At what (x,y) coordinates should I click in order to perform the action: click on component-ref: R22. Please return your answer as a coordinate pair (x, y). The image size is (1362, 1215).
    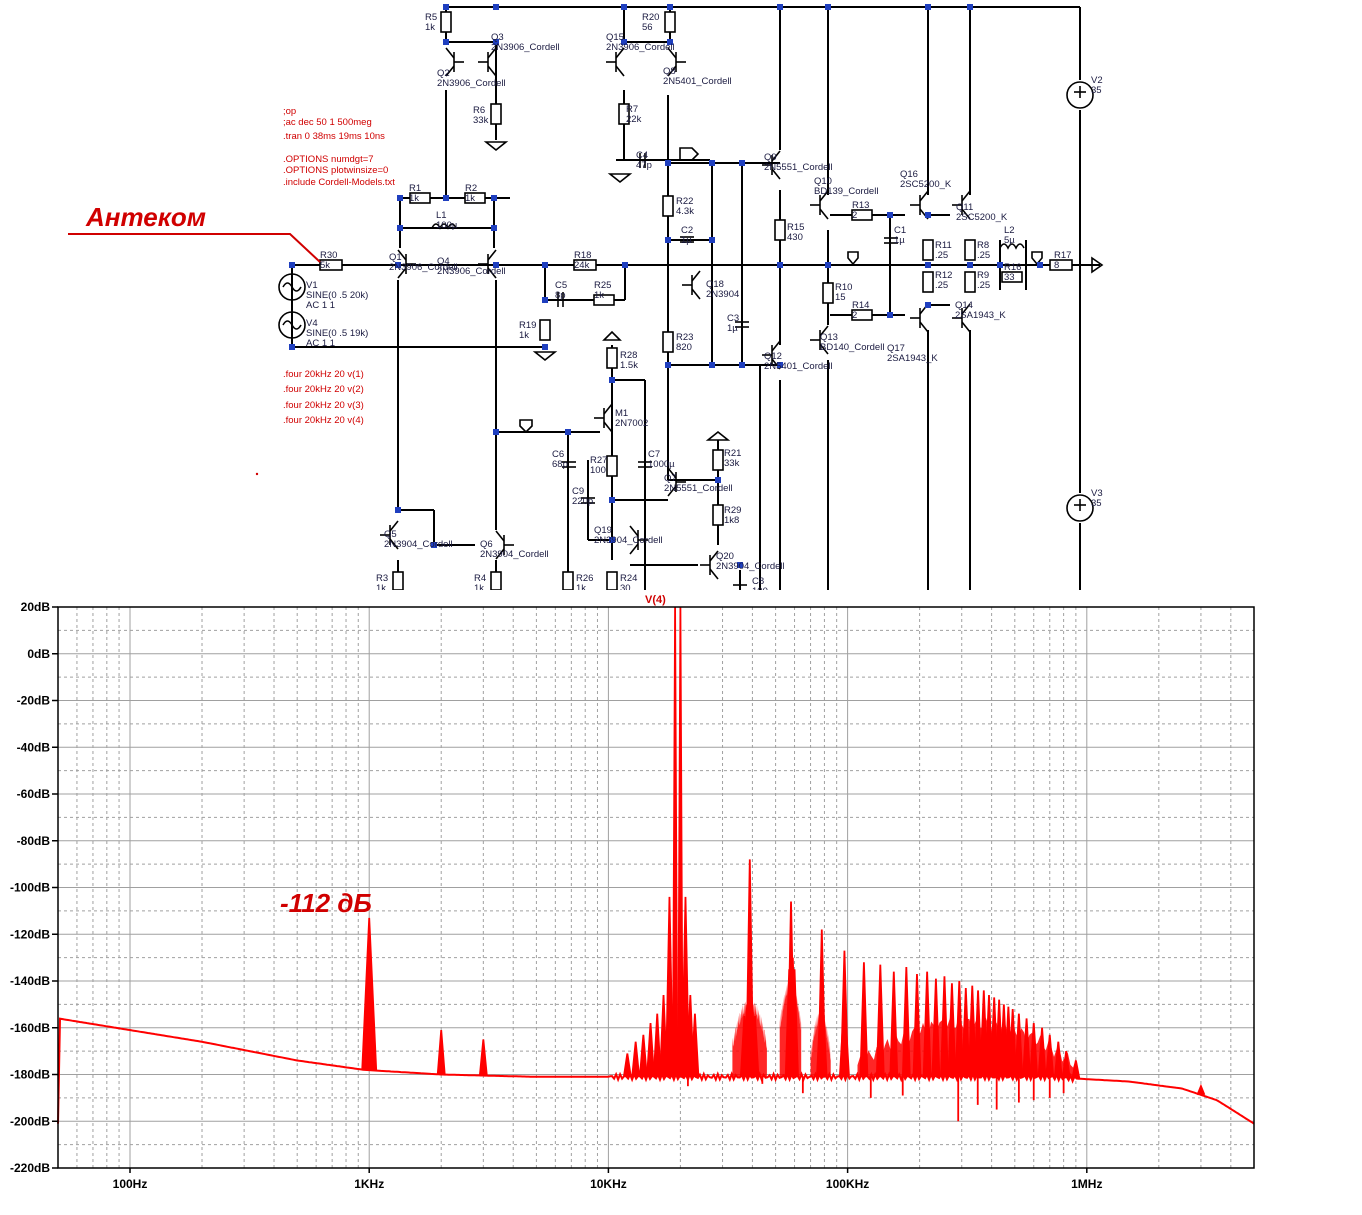
    Looking at the image, I should click on (684, 201).